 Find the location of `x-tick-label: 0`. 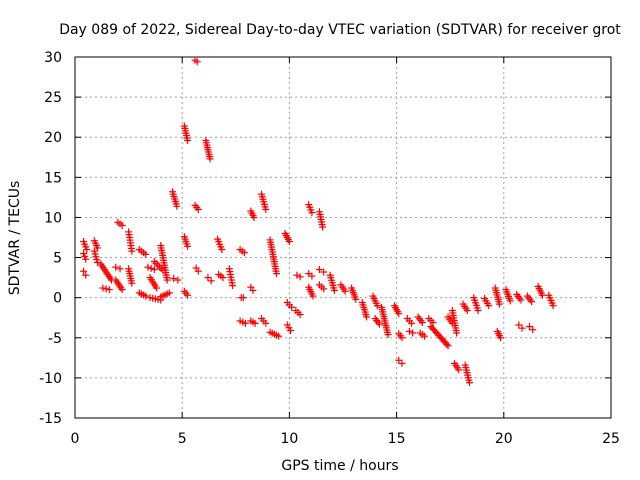

x-tick-label: 0 is located at coordinates (75, 439).